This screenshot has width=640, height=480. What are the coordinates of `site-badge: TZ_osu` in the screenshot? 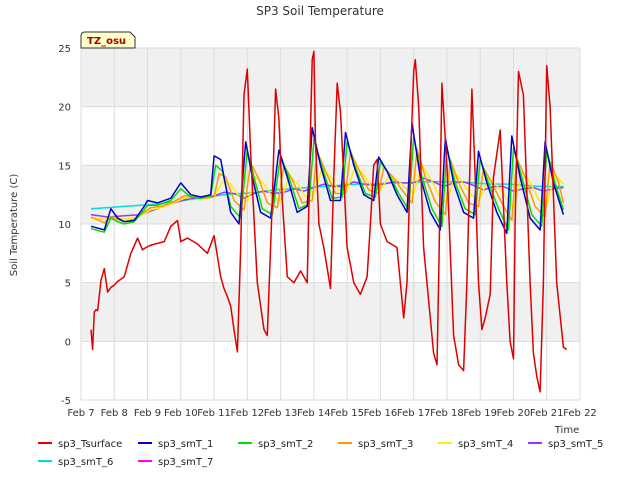 It's located at (108, 40).